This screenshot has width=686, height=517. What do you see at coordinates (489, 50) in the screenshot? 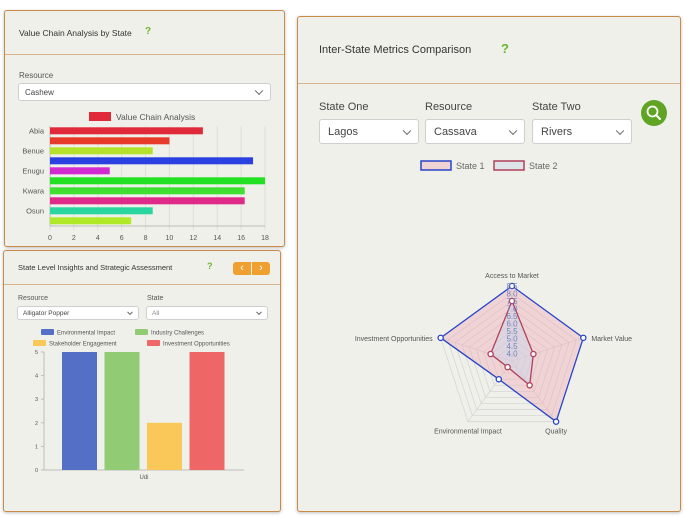
I see `inter-state-card-header: Inter-State Metrics Comparison ?` at bounding box center [489, 50].